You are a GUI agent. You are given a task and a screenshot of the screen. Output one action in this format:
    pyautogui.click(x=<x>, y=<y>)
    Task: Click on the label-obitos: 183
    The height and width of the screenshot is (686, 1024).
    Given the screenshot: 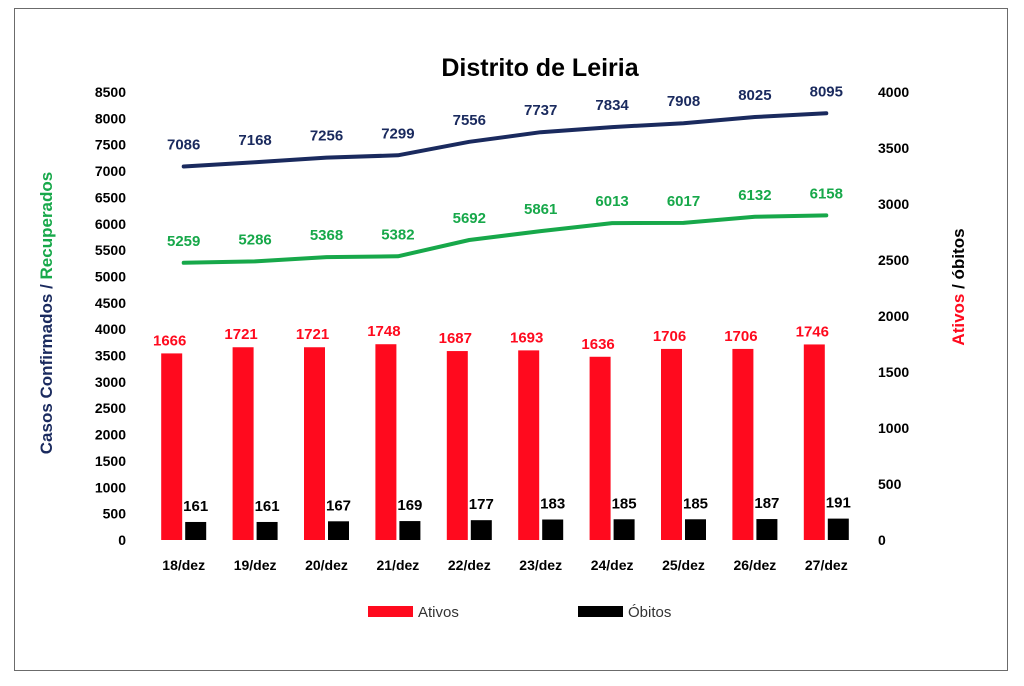 What is the action you would take?
    pyautogui.click(x=552, y=504)
    